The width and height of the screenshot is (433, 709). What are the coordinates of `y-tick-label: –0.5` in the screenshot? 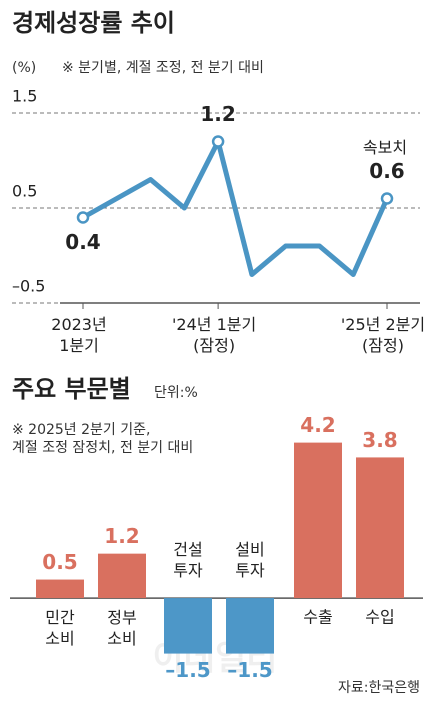 It's located at (28, 286).